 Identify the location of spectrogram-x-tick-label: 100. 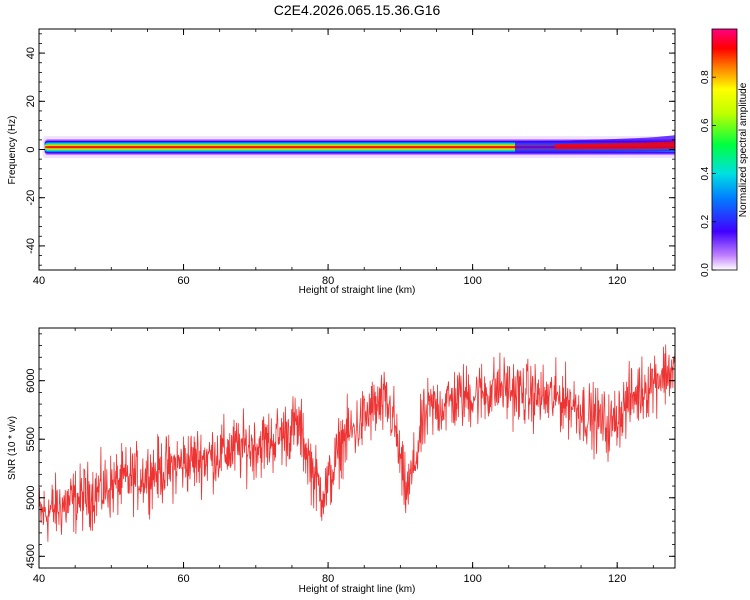
(472, 281).